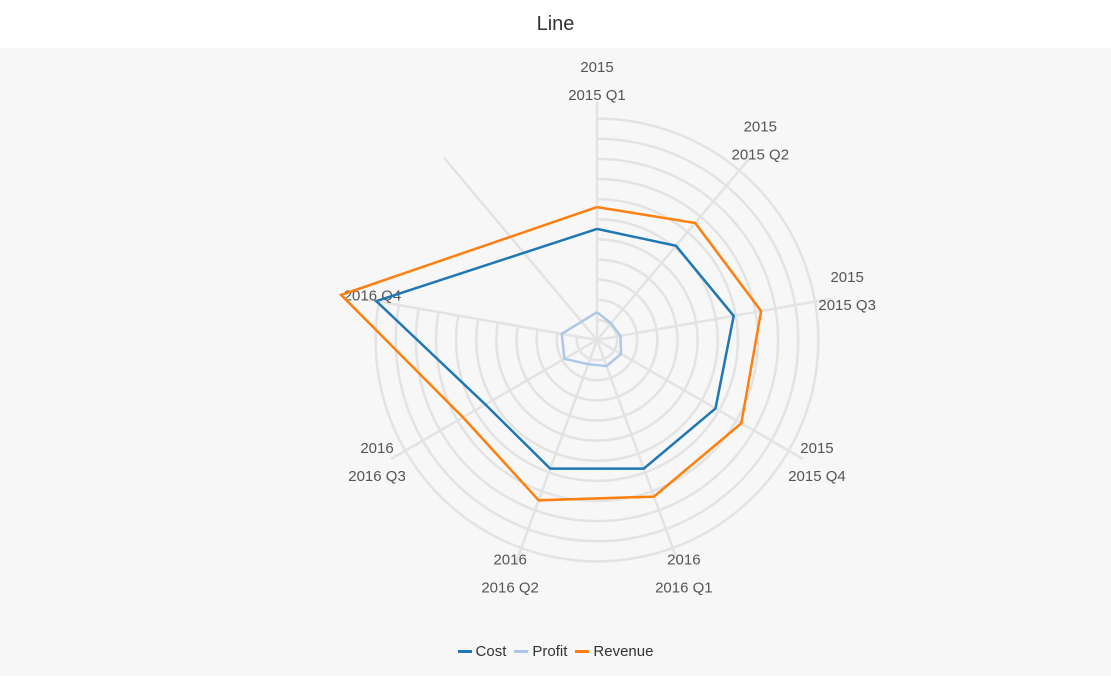 The image size is (1111, 681). What do you see at coordinates (684, 574) in the screenshot?
I see `category-label: 2016 2016 Q1` at bounding box center [684, 574].